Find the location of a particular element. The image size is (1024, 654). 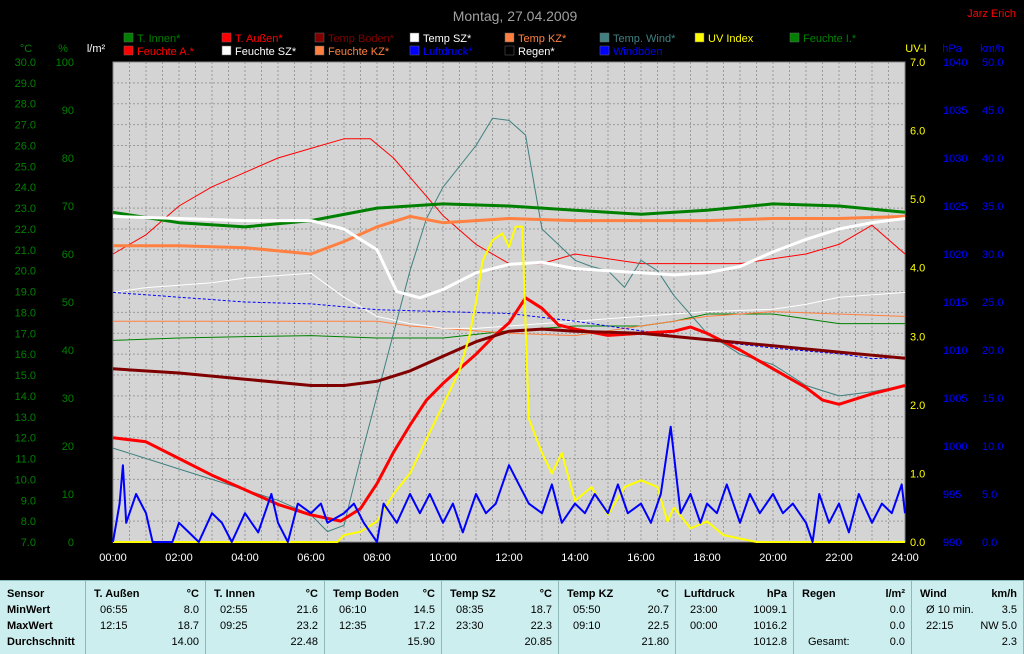

wind-unit-label: km/h is located at coordinates (992, 49).